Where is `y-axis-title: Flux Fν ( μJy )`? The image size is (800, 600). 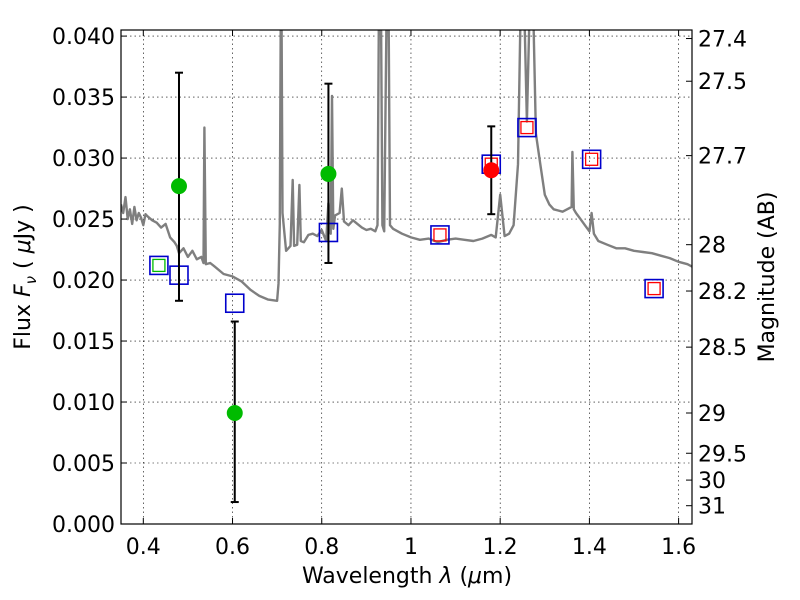 y-axis-title: Flux Fν ( μJy ) is located at coordinates (25, 276).